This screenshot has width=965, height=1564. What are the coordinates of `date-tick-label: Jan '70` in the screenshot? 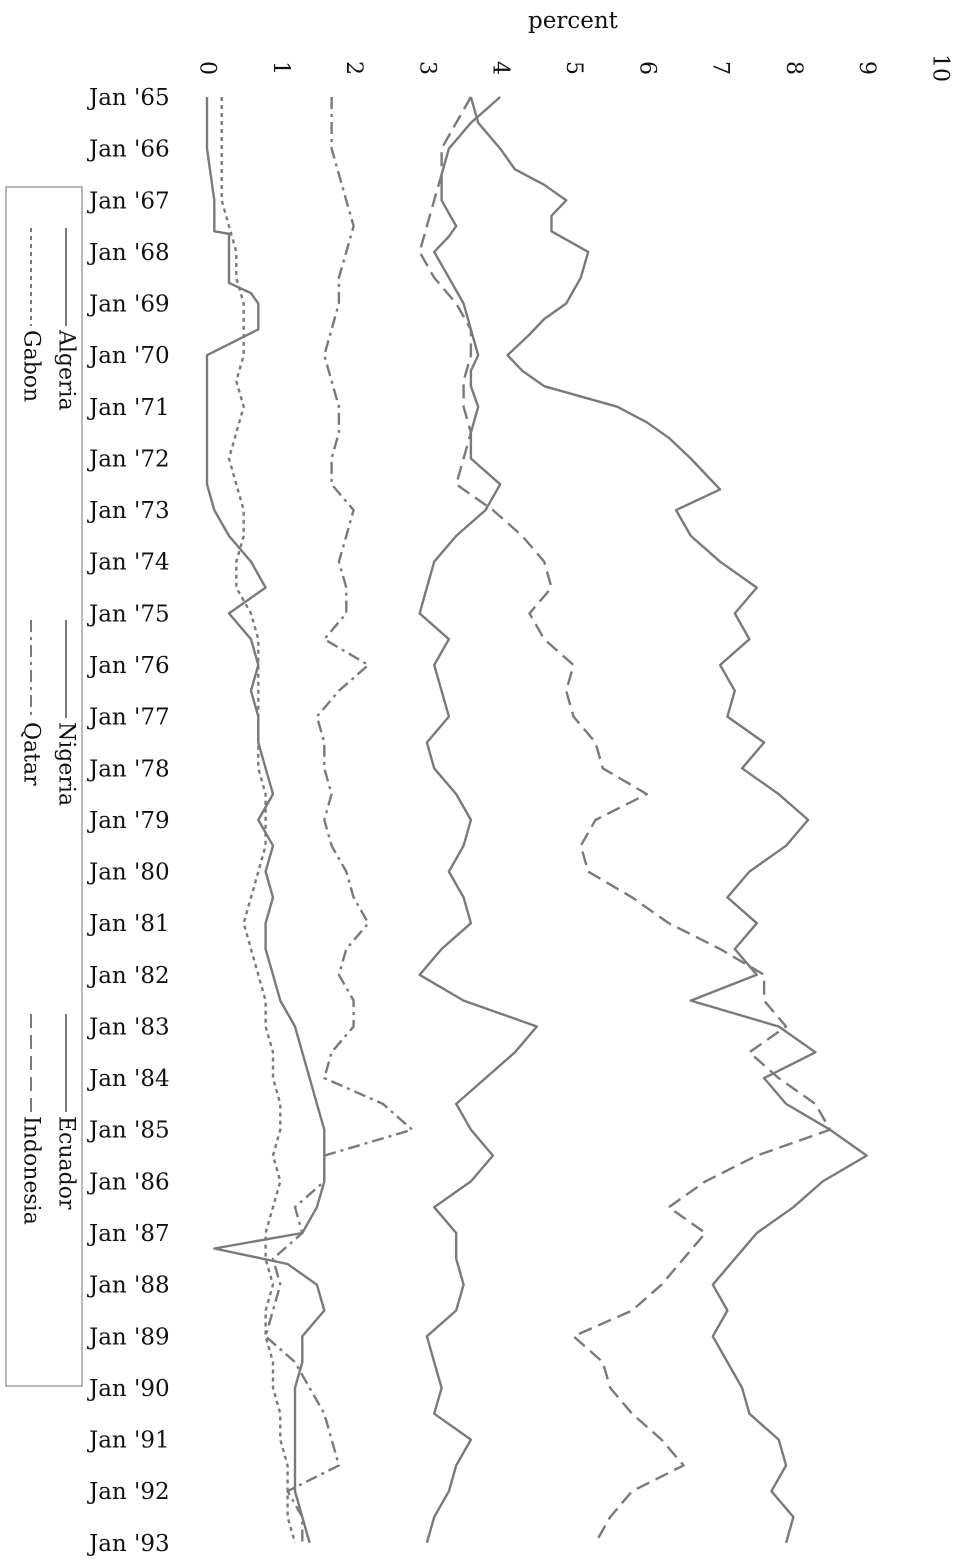 It's located at (128, 356).